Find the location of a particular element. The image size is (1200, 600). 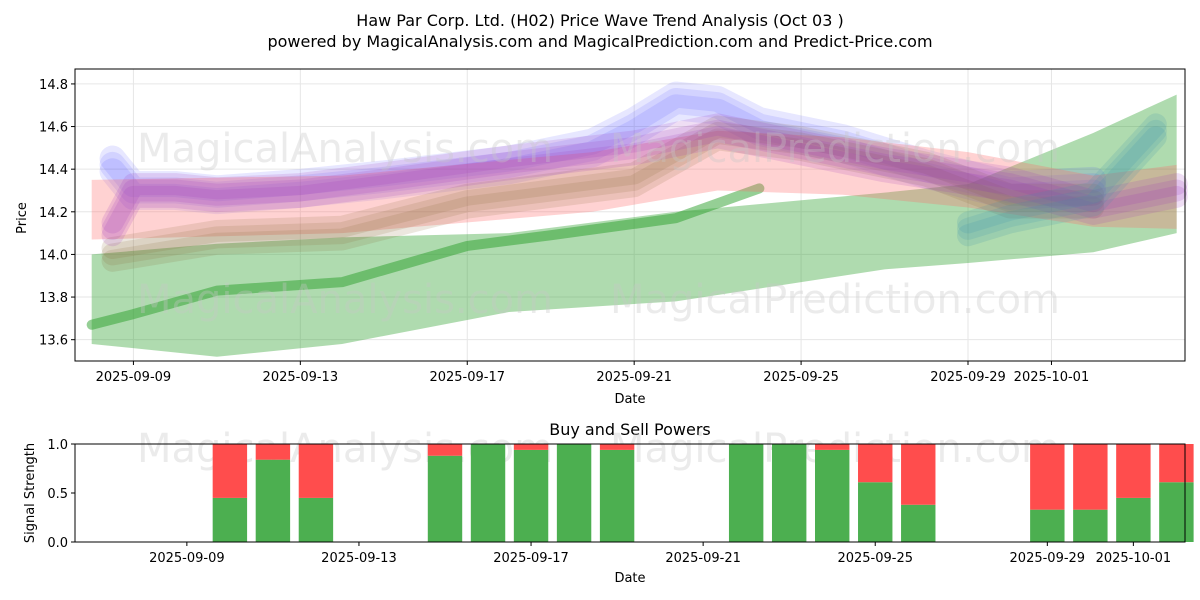

signal-x-tick-label: 2025-09-25 is located at coordinates (875, 558).